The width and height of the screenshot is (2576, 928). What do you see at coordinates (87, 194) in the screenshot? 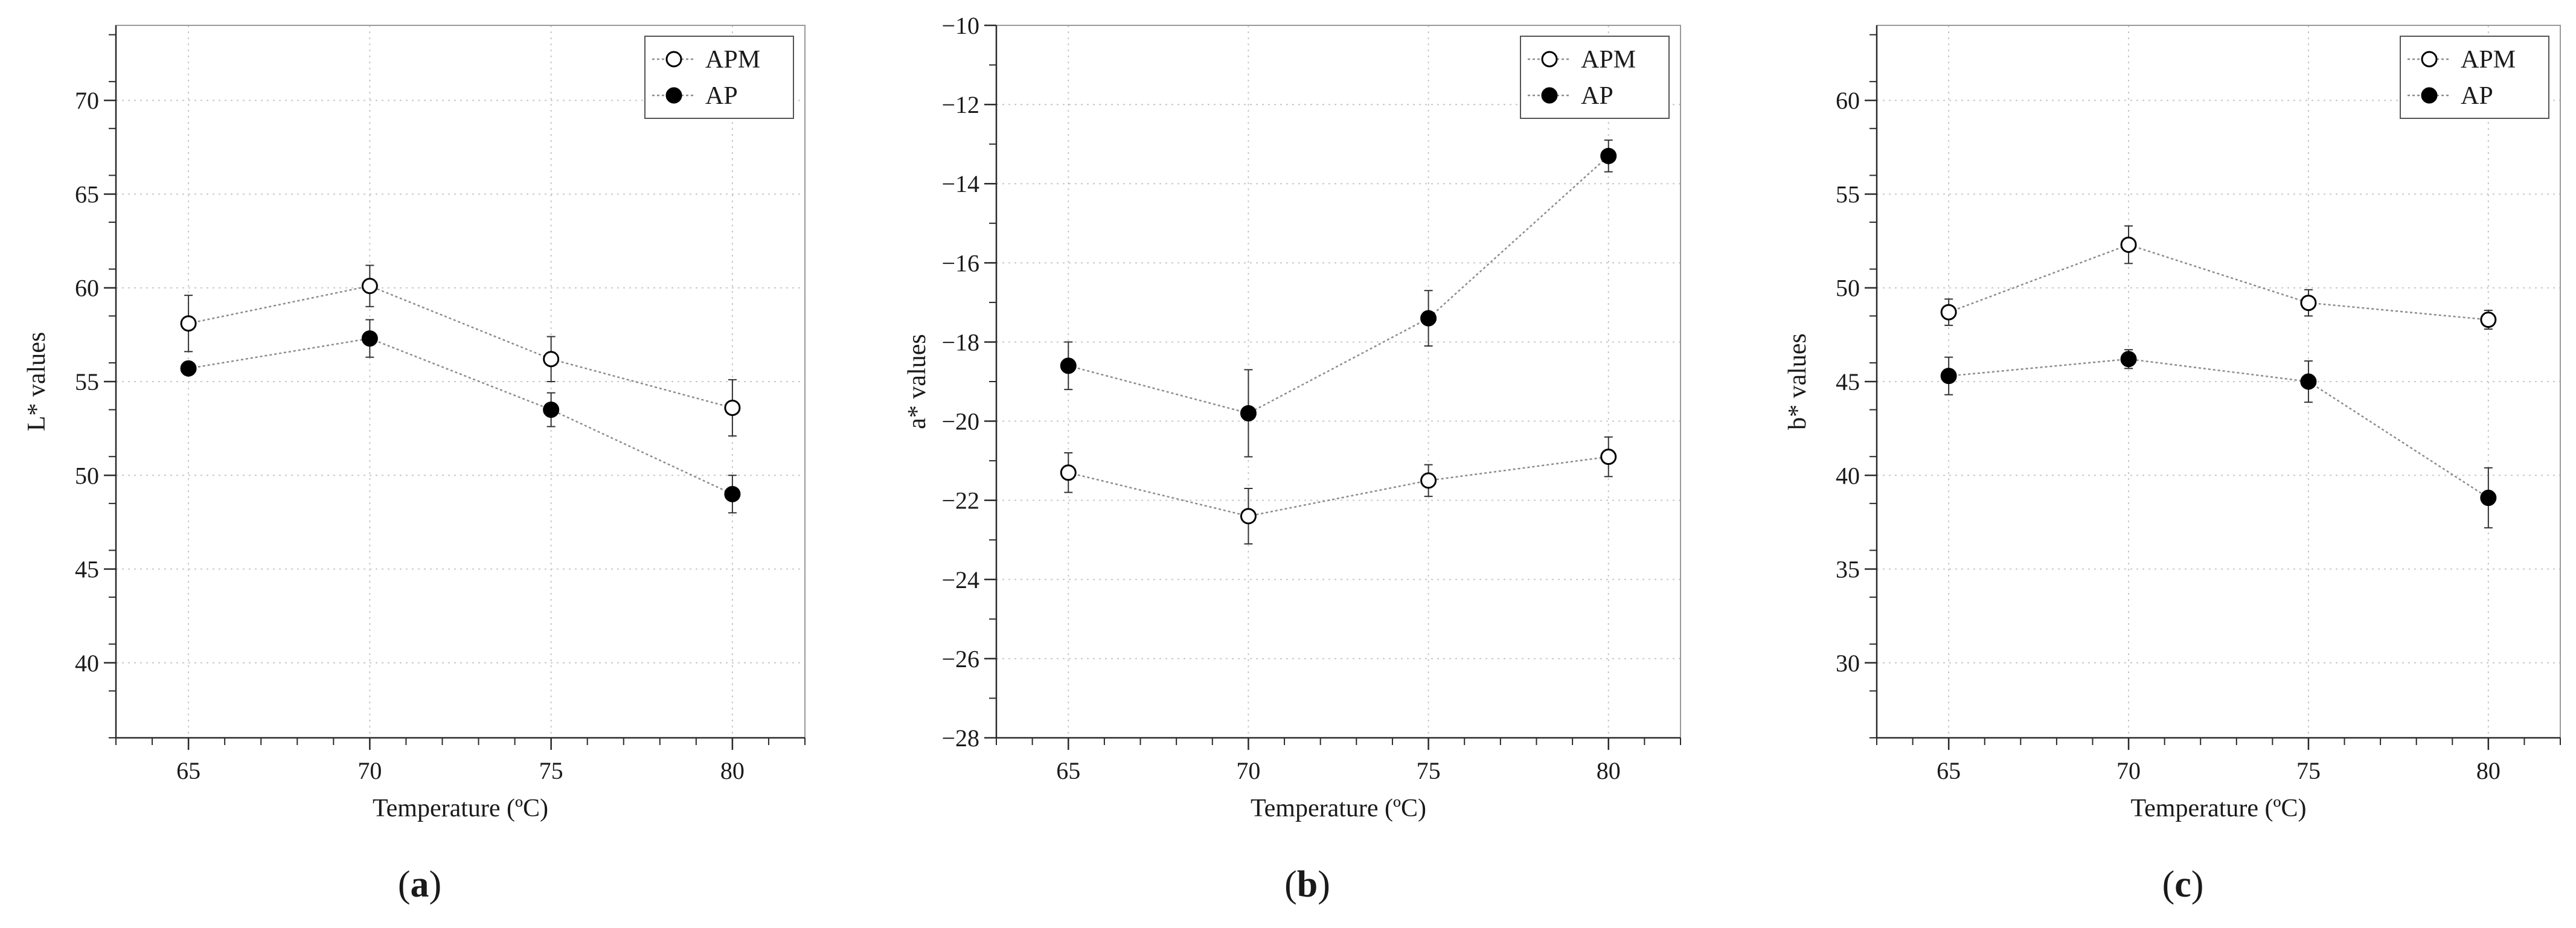
I see `y-tick-label: 65` at bounding box center [87, 194].